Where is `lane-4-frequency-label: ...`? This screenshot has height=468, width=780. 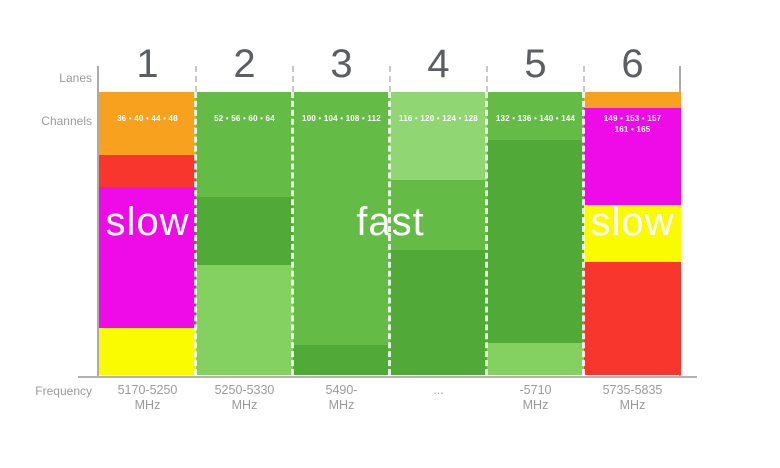 lane-4-frequency-label: ... is located at coordinates (438, 390).